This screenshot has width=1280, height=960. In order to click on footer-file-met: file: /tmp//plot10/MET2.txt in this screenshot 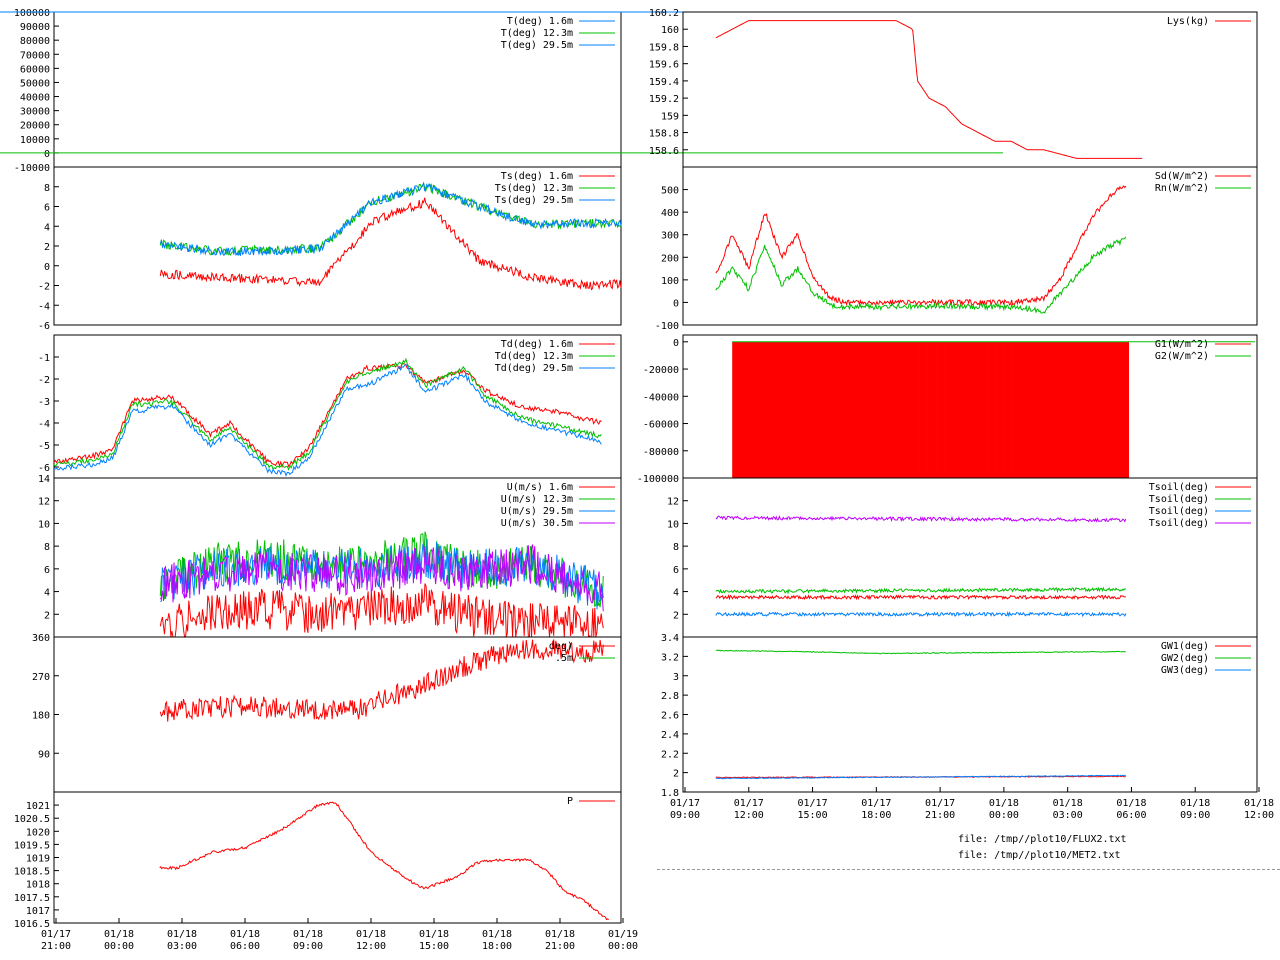, I will do `click(1039, 855)`.